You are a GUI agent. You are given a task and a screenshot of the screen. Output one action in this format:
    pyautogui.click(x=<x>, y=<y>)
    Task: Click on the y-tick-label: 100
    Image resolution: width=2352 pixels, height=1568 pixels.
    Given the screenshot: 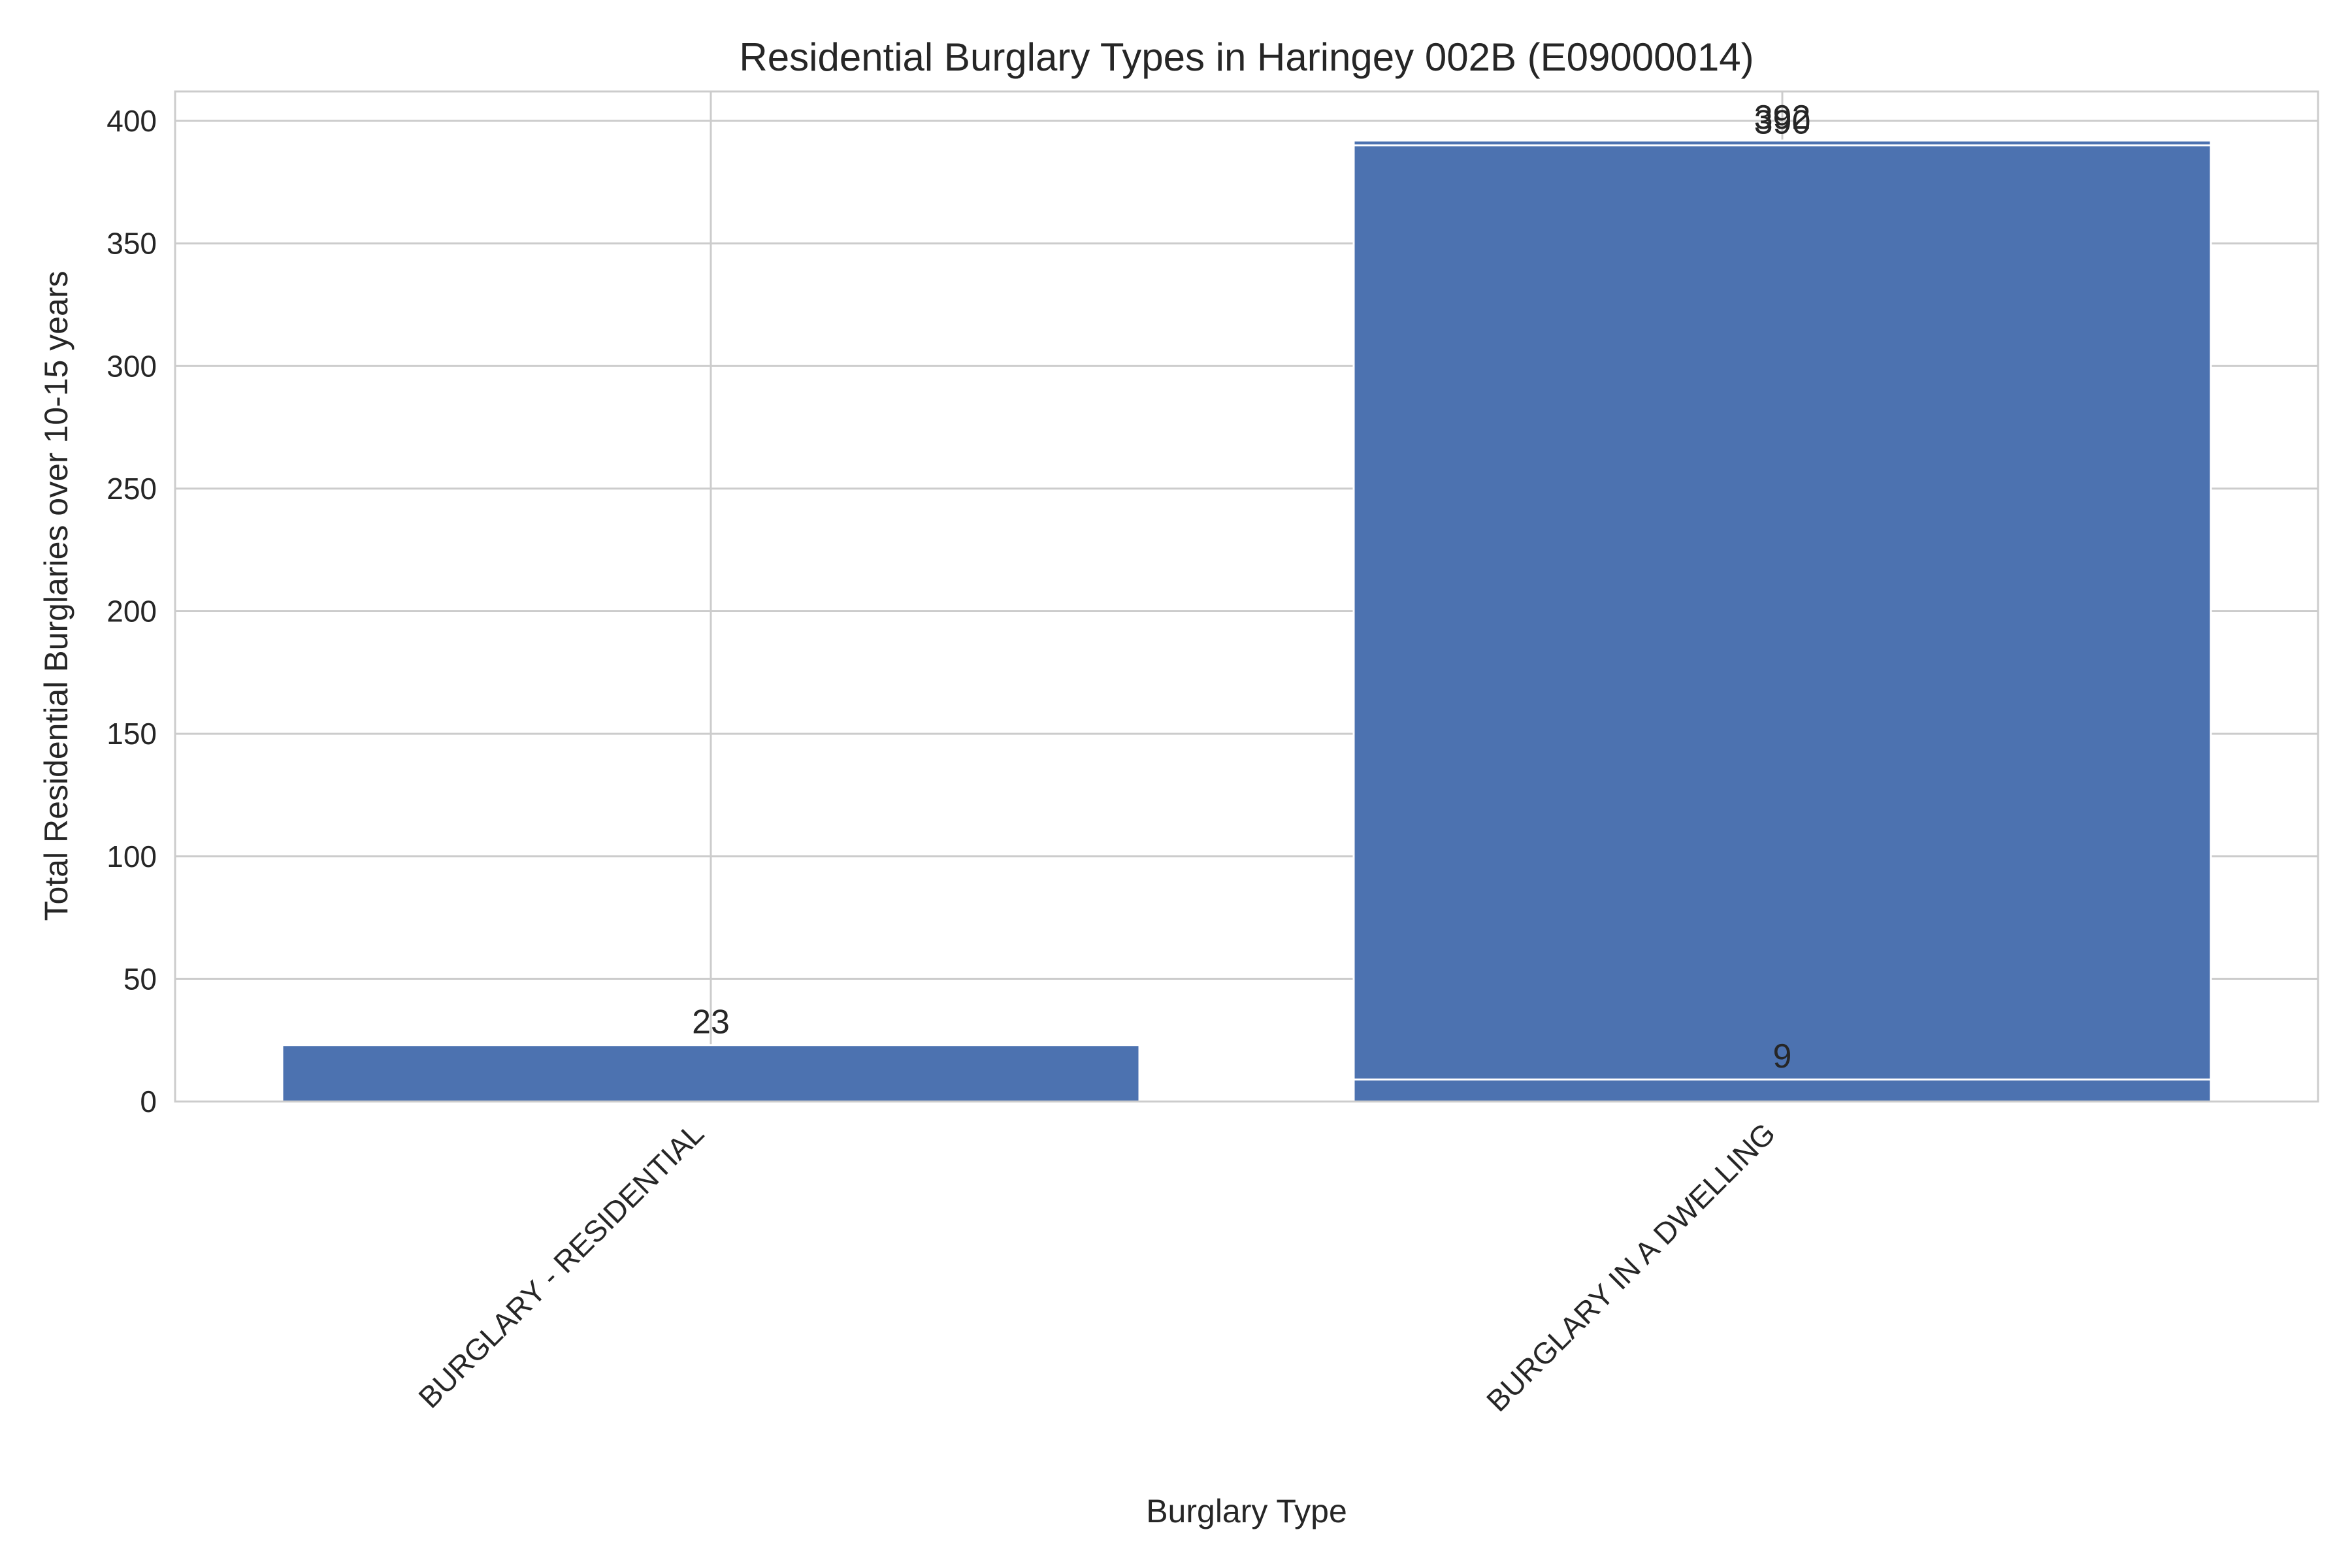 What is the action you would take?
    pyautogui.click(x=131, y=857)
    